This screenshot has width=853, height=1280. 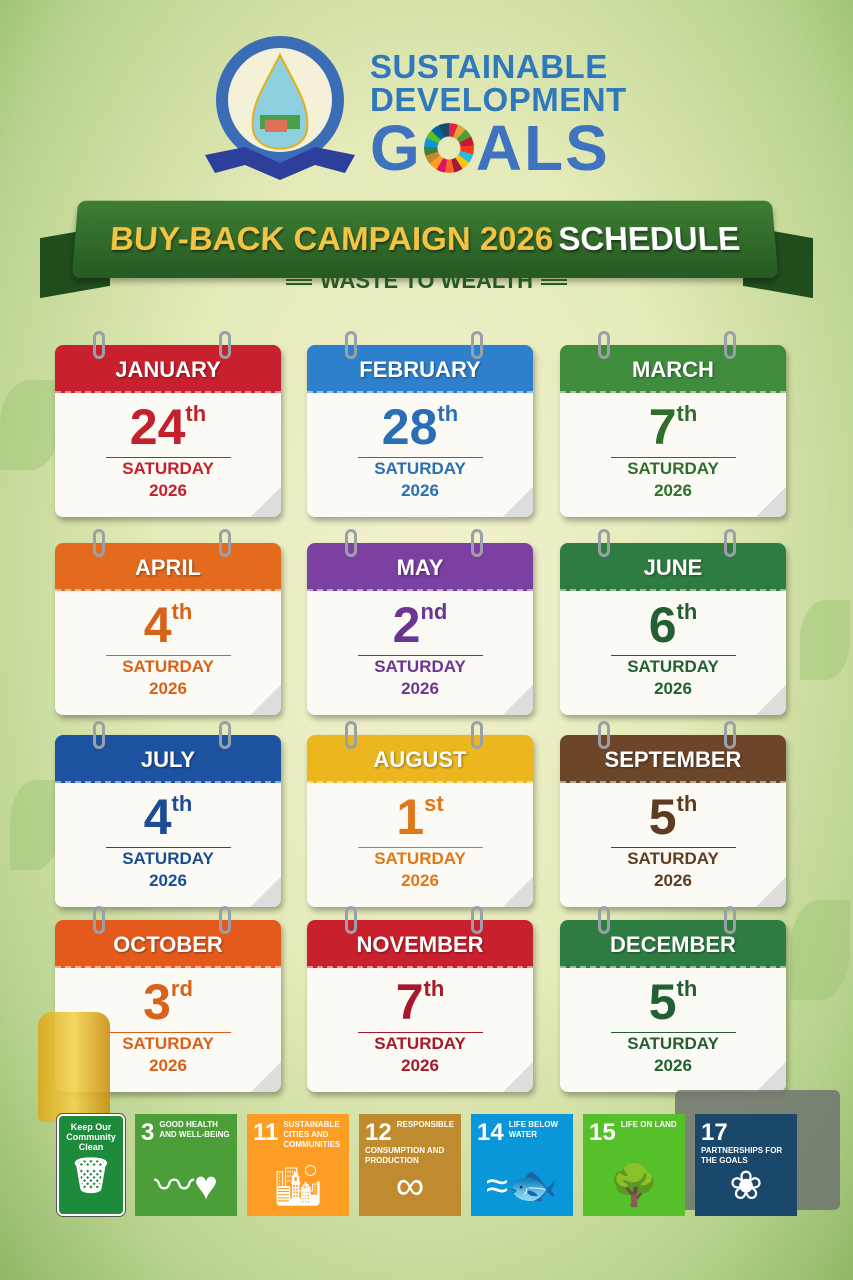 I want to click on calendar-card-january: JANUARY 24th SATURDAY 2026, so click(x=168, y=424).